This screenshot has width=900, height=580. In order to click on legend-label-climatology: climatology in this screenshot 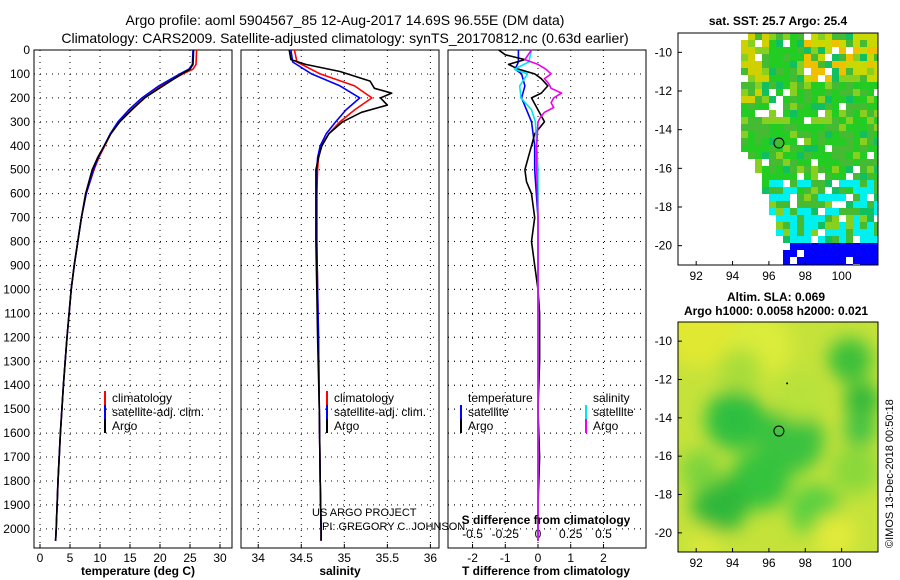, I will do `click(142, 398)`.